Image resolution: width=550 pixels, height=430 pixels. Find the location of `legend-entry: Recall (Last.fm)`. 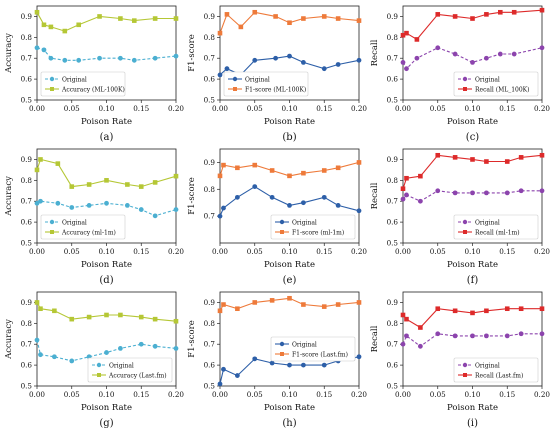

legend-entry: Recall (Last.fm) is located at coordinates (499, 375).